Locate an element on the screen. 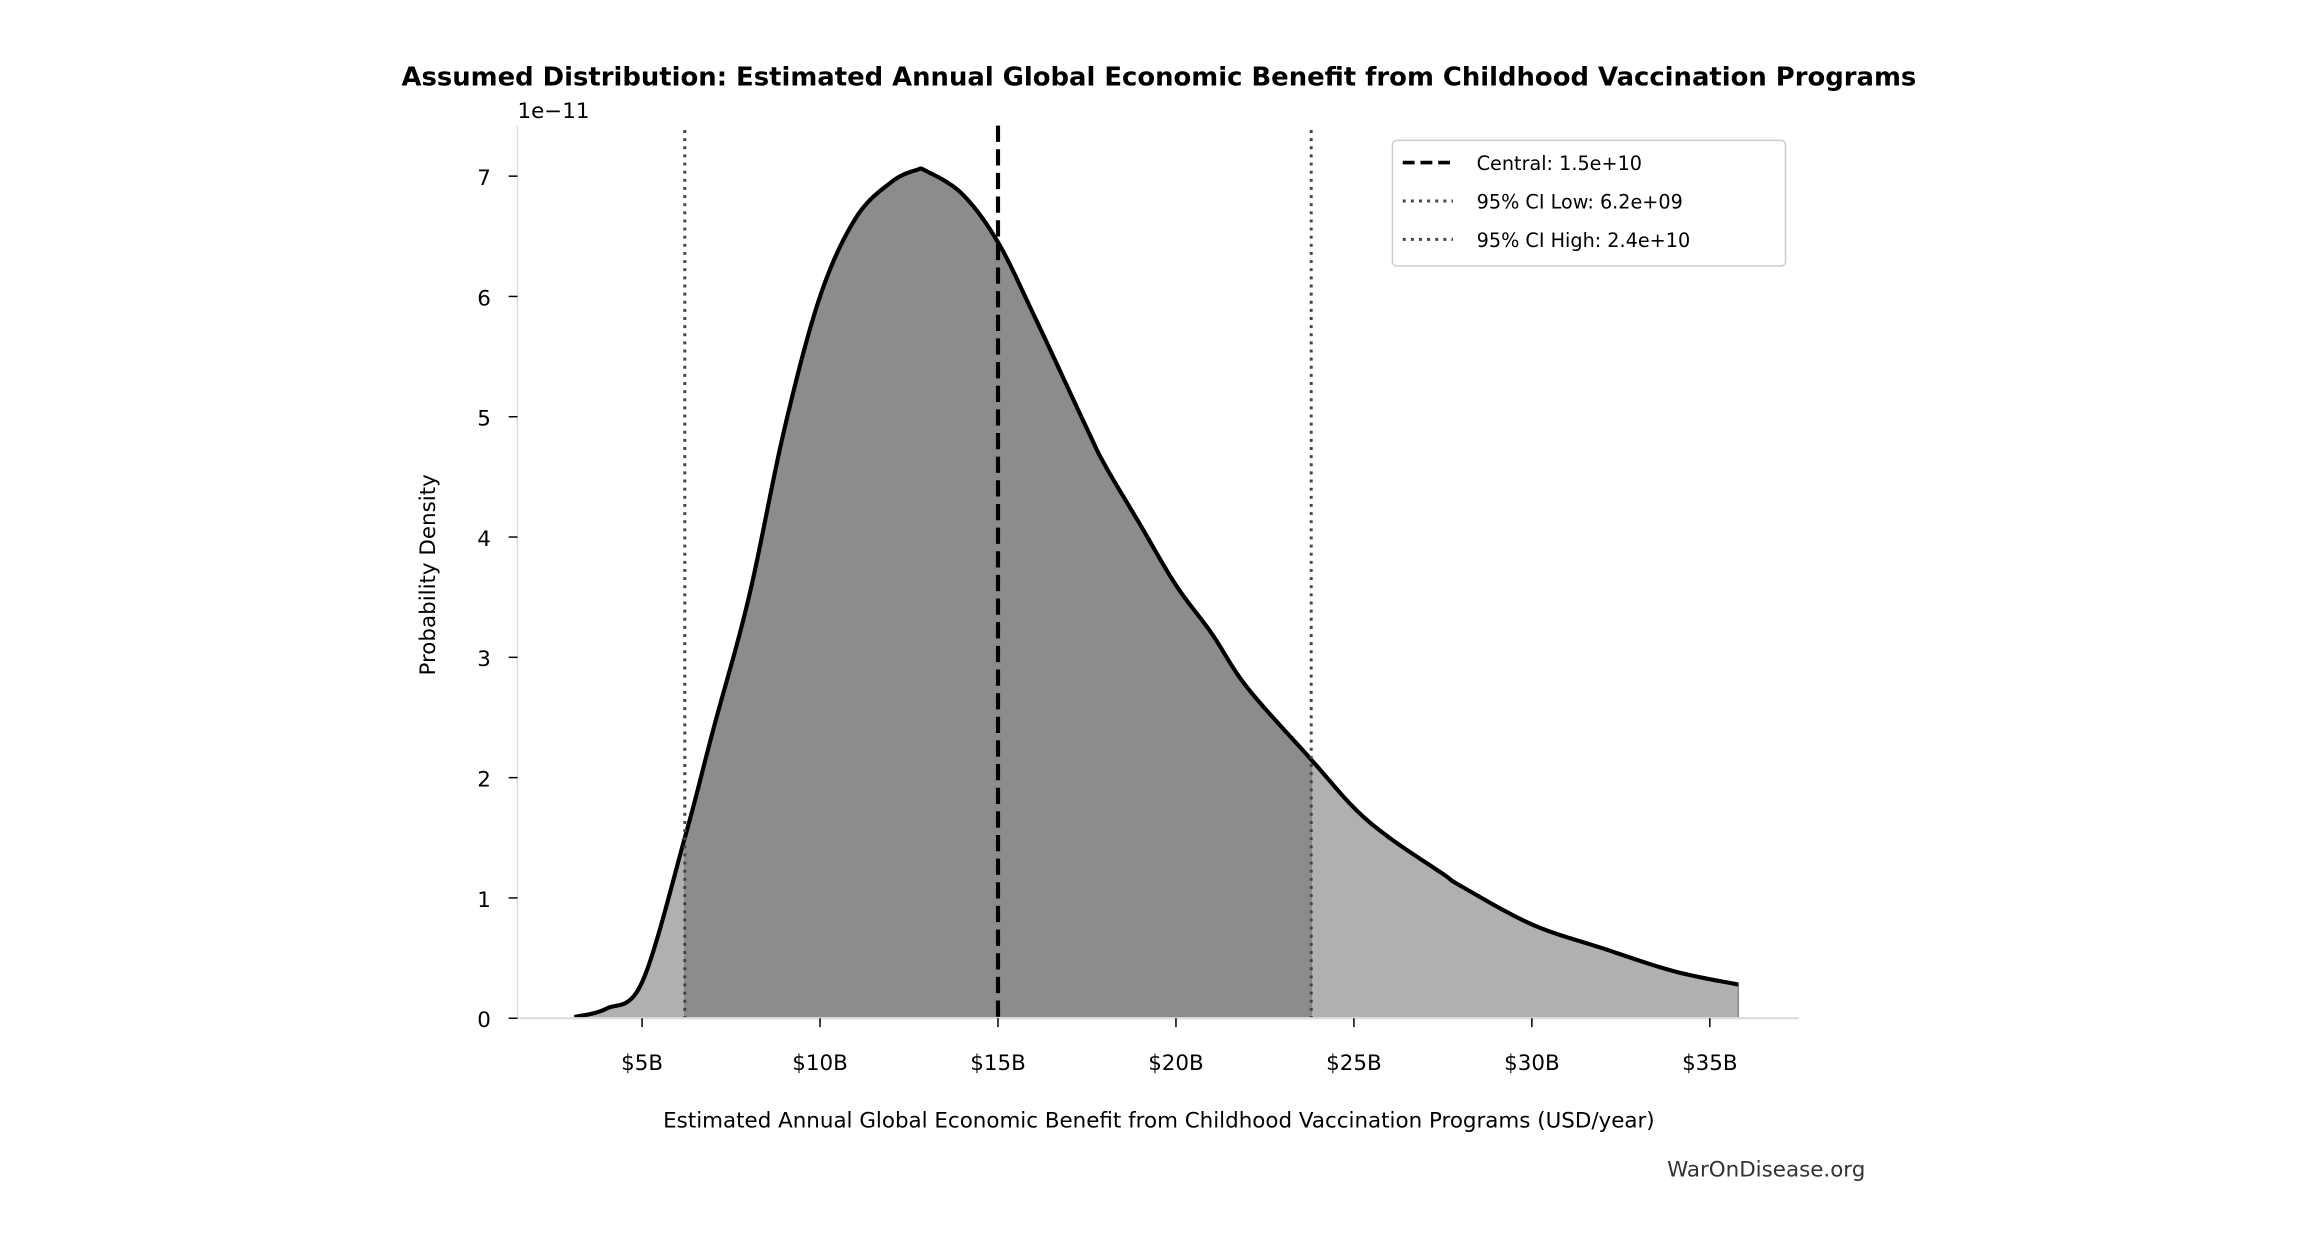 This screenshot has height=1234, width=2306. y-tick-label: 1 is located at coordinates (484, 900).